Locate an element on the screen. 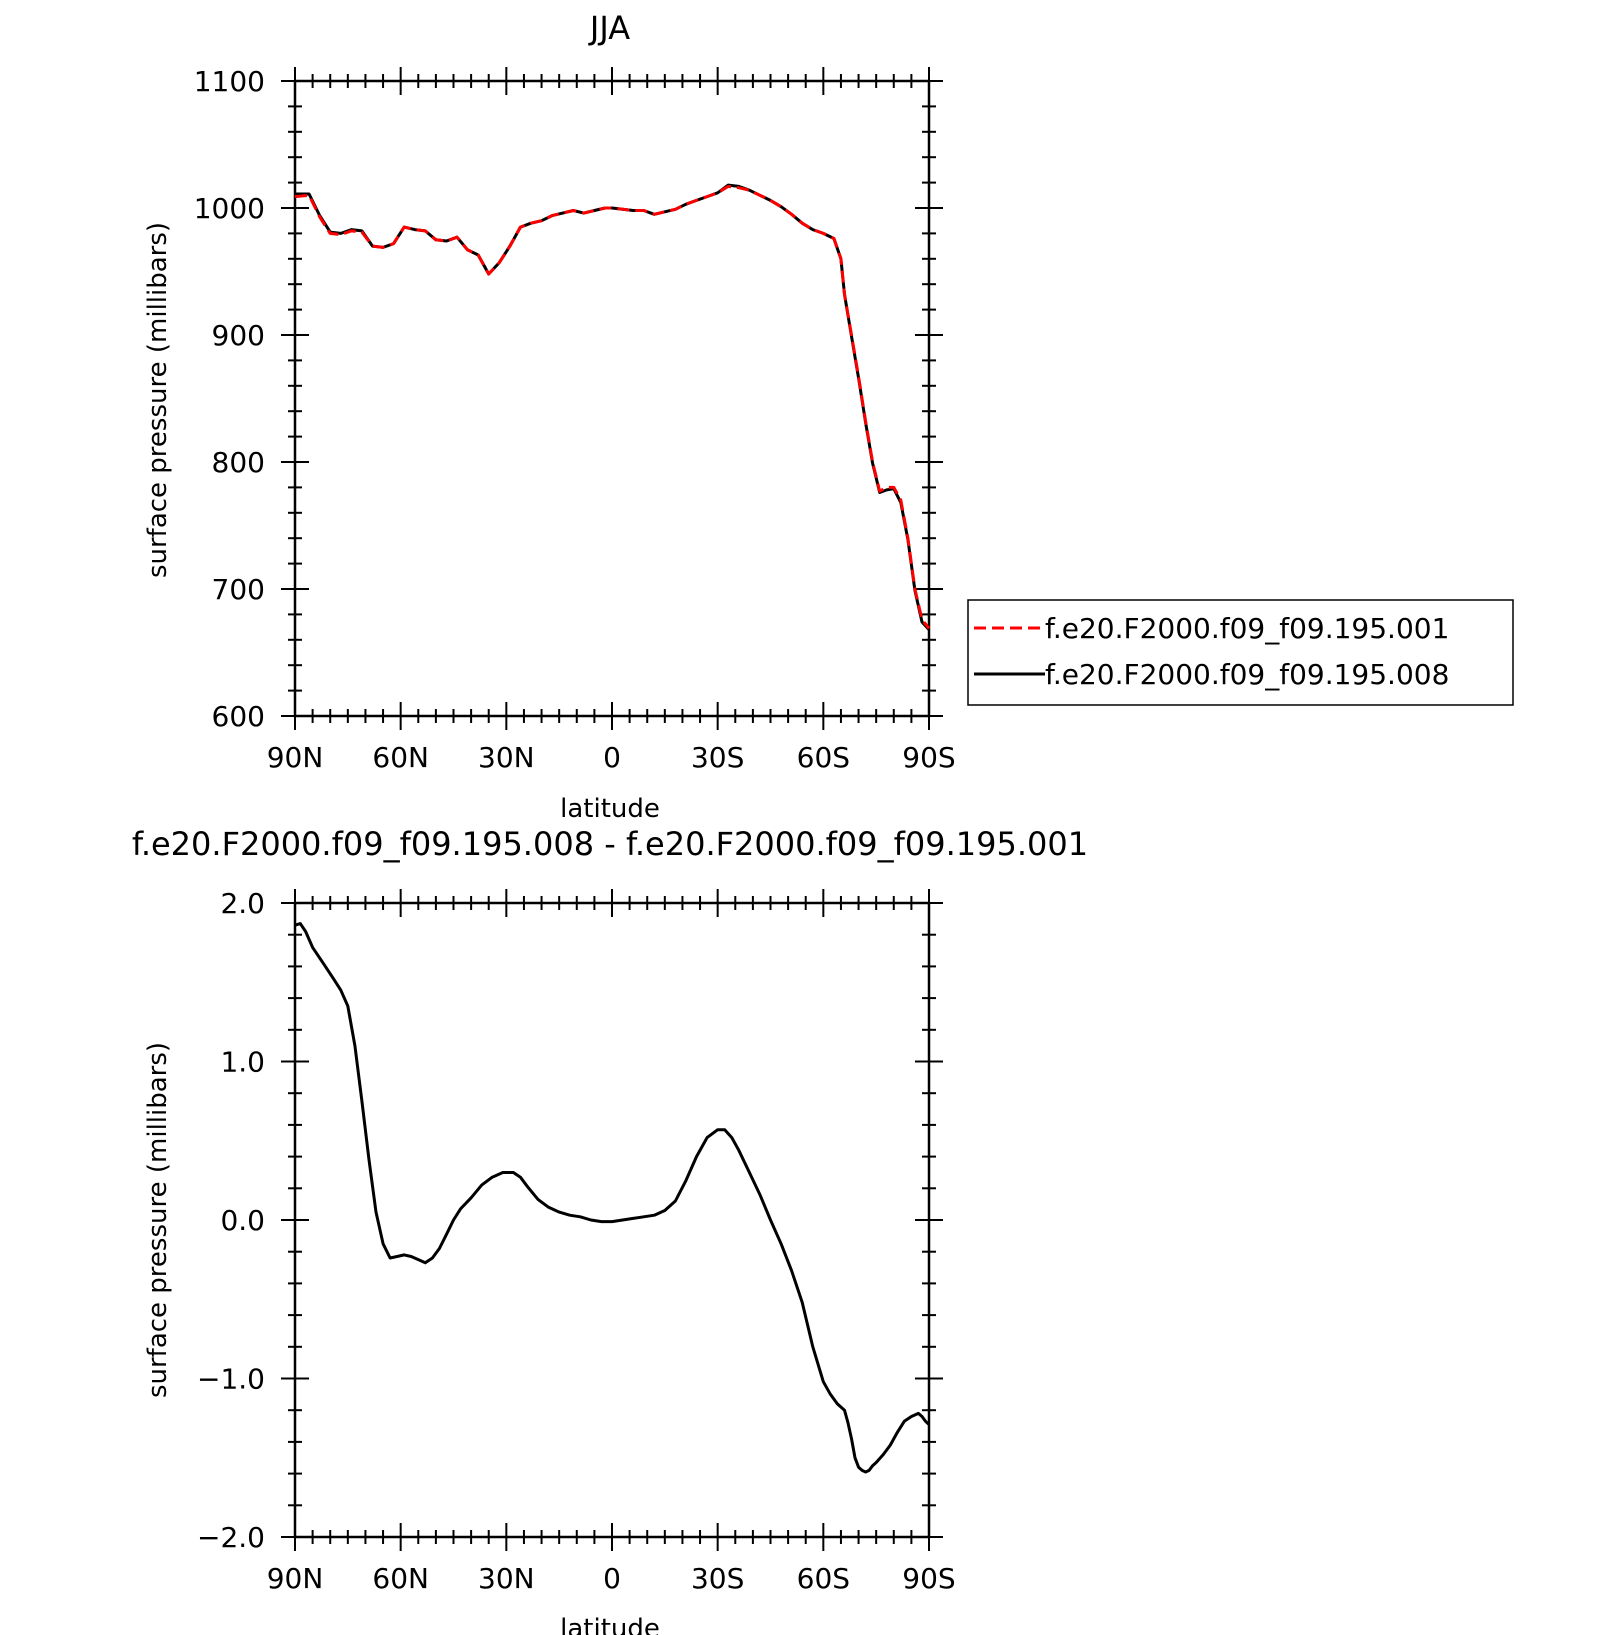 This screenshot has height=1635, width=1605. top-xtick-label: 0 is located at coordinates (612, 757).